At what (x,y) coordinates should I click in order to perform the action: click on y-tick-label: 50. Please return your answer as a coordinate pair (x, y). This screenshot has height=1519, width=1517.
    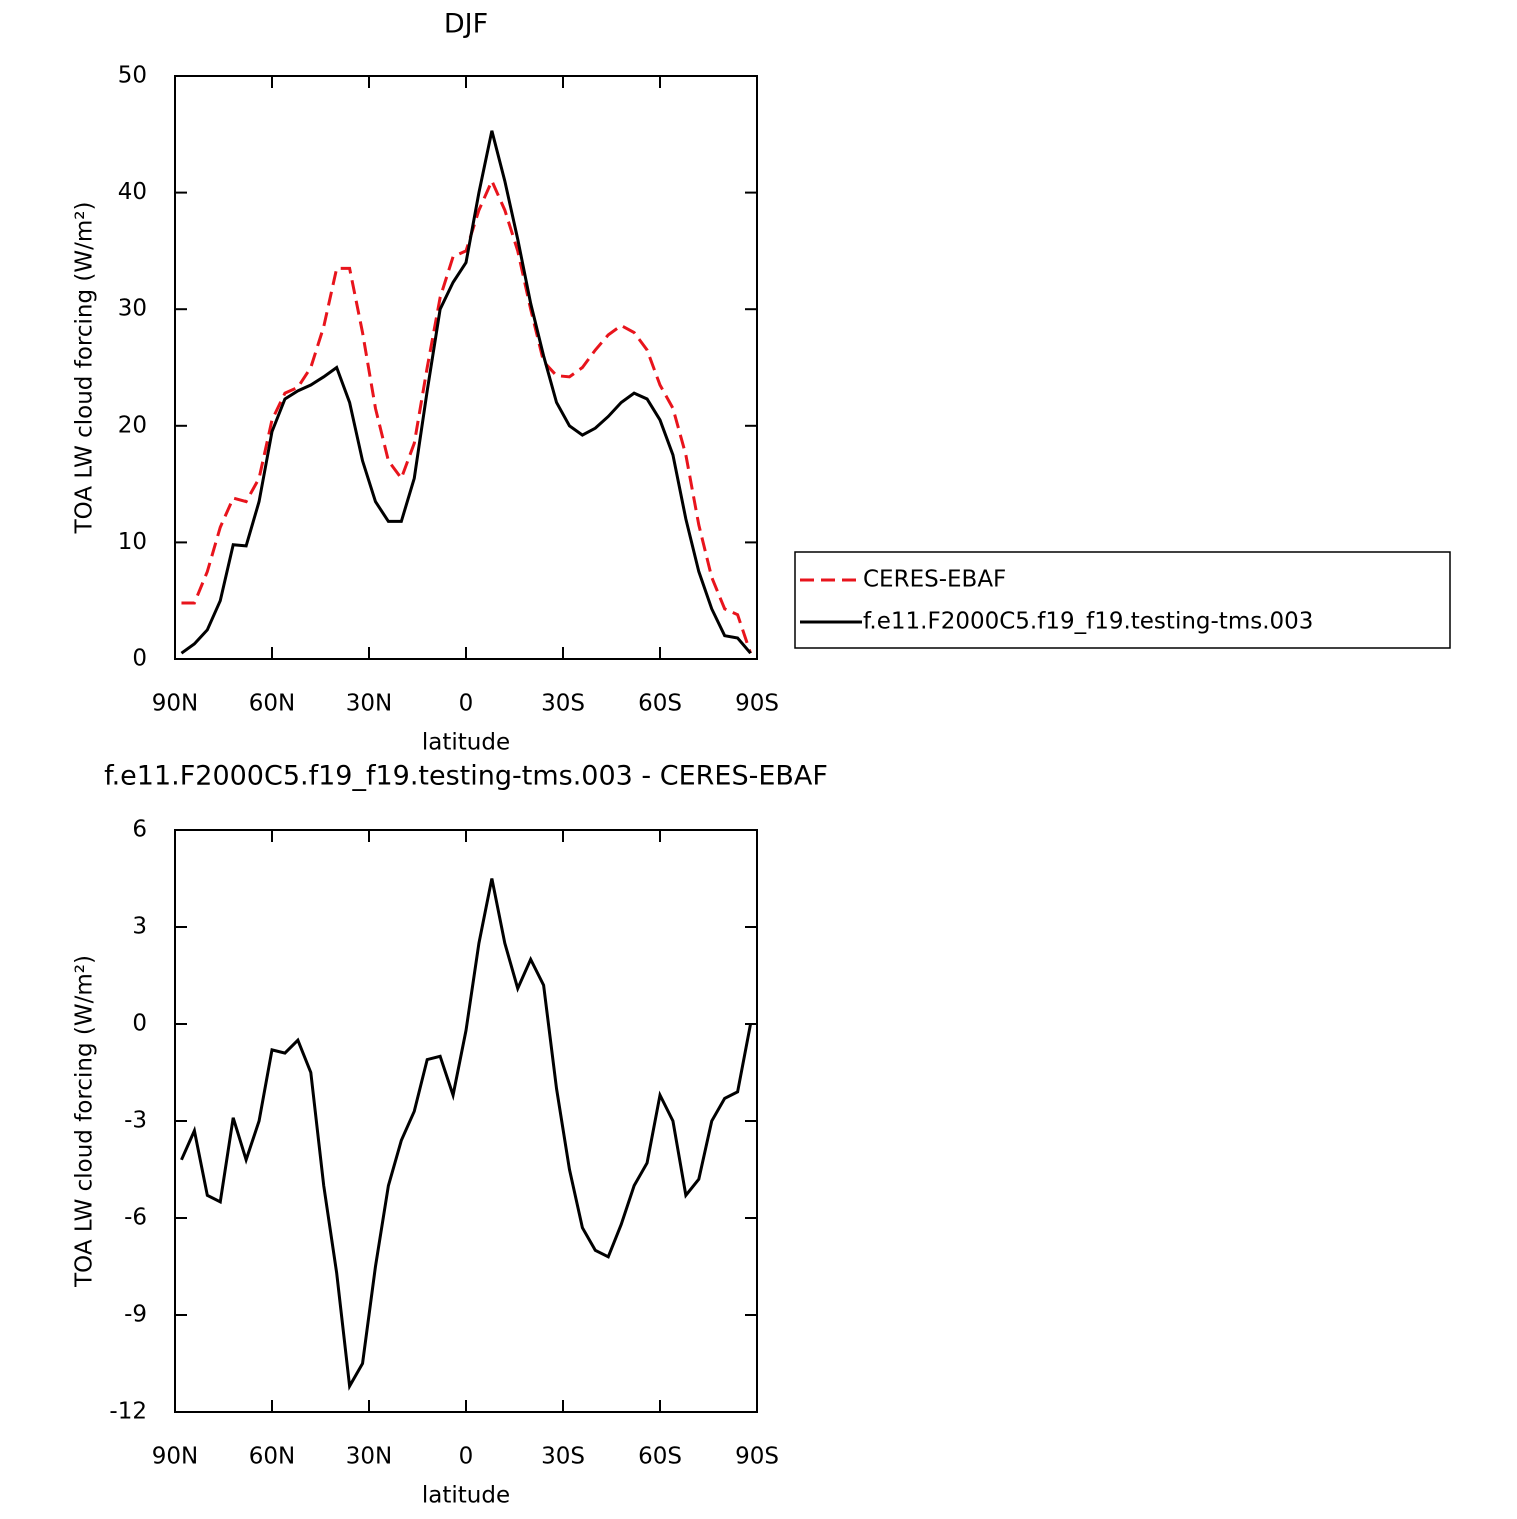
    Looking at the image, I should click on (132, 76).